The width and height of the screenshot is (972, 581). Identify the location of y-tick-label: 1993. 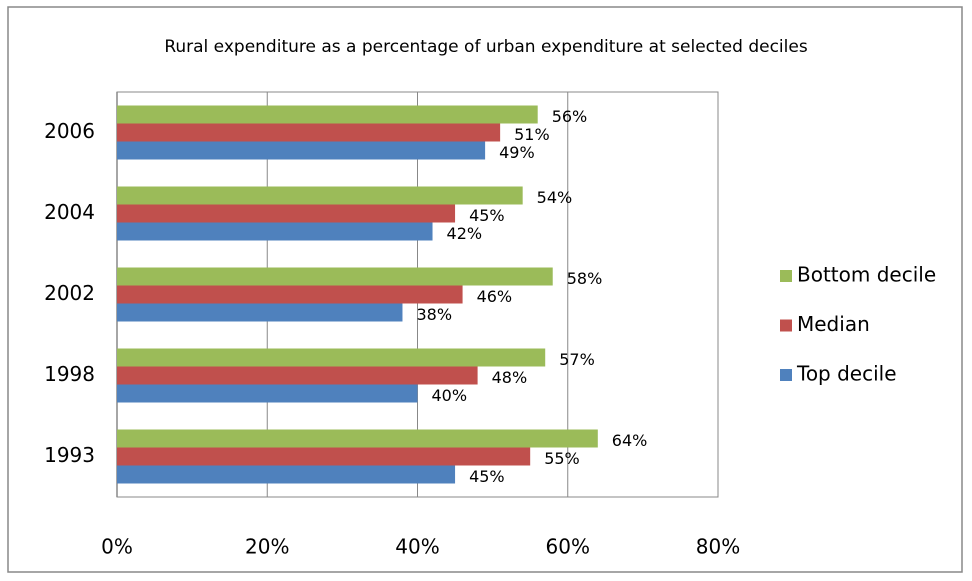
(69, 455).